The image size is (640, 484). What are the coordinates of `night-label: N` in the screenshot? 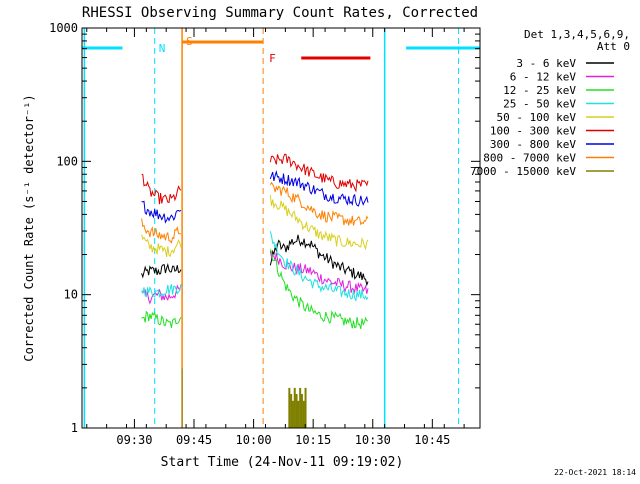 It's located at (162, 48).